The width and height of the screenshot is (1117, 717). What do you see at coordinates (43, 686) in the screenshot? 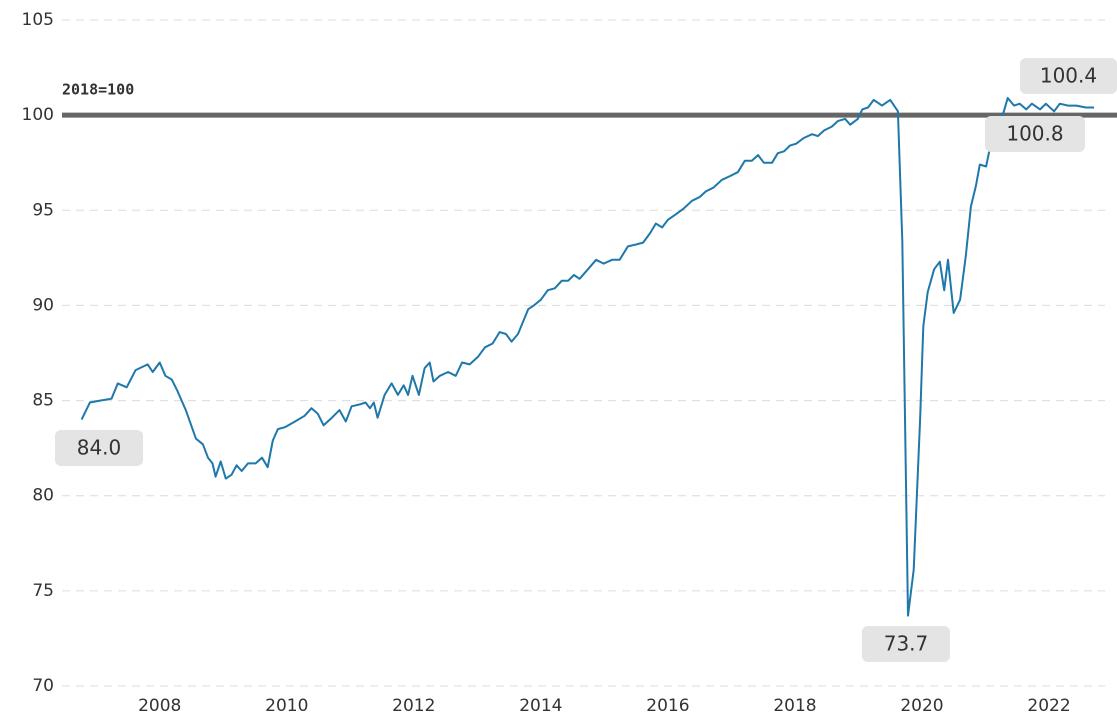
I see `y-tick-label: 70` at bounding box center [43, 686].